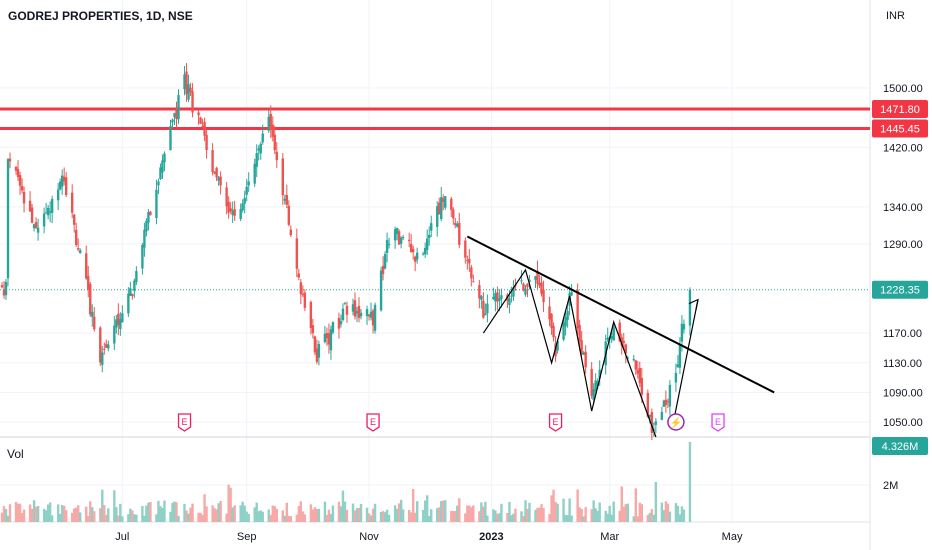 Image resolution: width=932 pixels, height=550 pixels. What do you see at coordinates (900, 130) in the screenshot?
I see `price-tag-label: 1445.45` at bounding box center [900, 130].